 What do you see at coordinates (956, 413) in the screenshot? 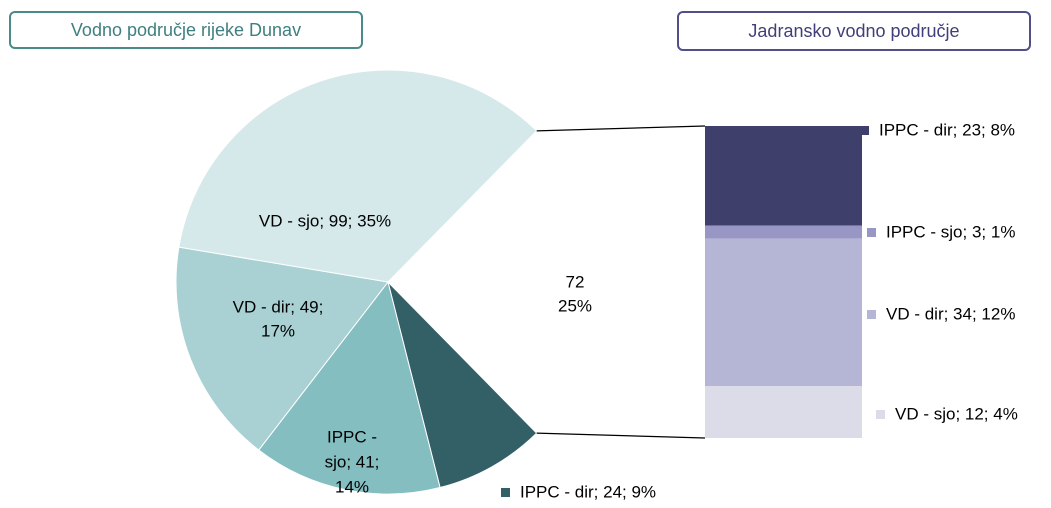
I see `data-label: VD - sjo; 12; 4%` at bounding box center [956, 413].